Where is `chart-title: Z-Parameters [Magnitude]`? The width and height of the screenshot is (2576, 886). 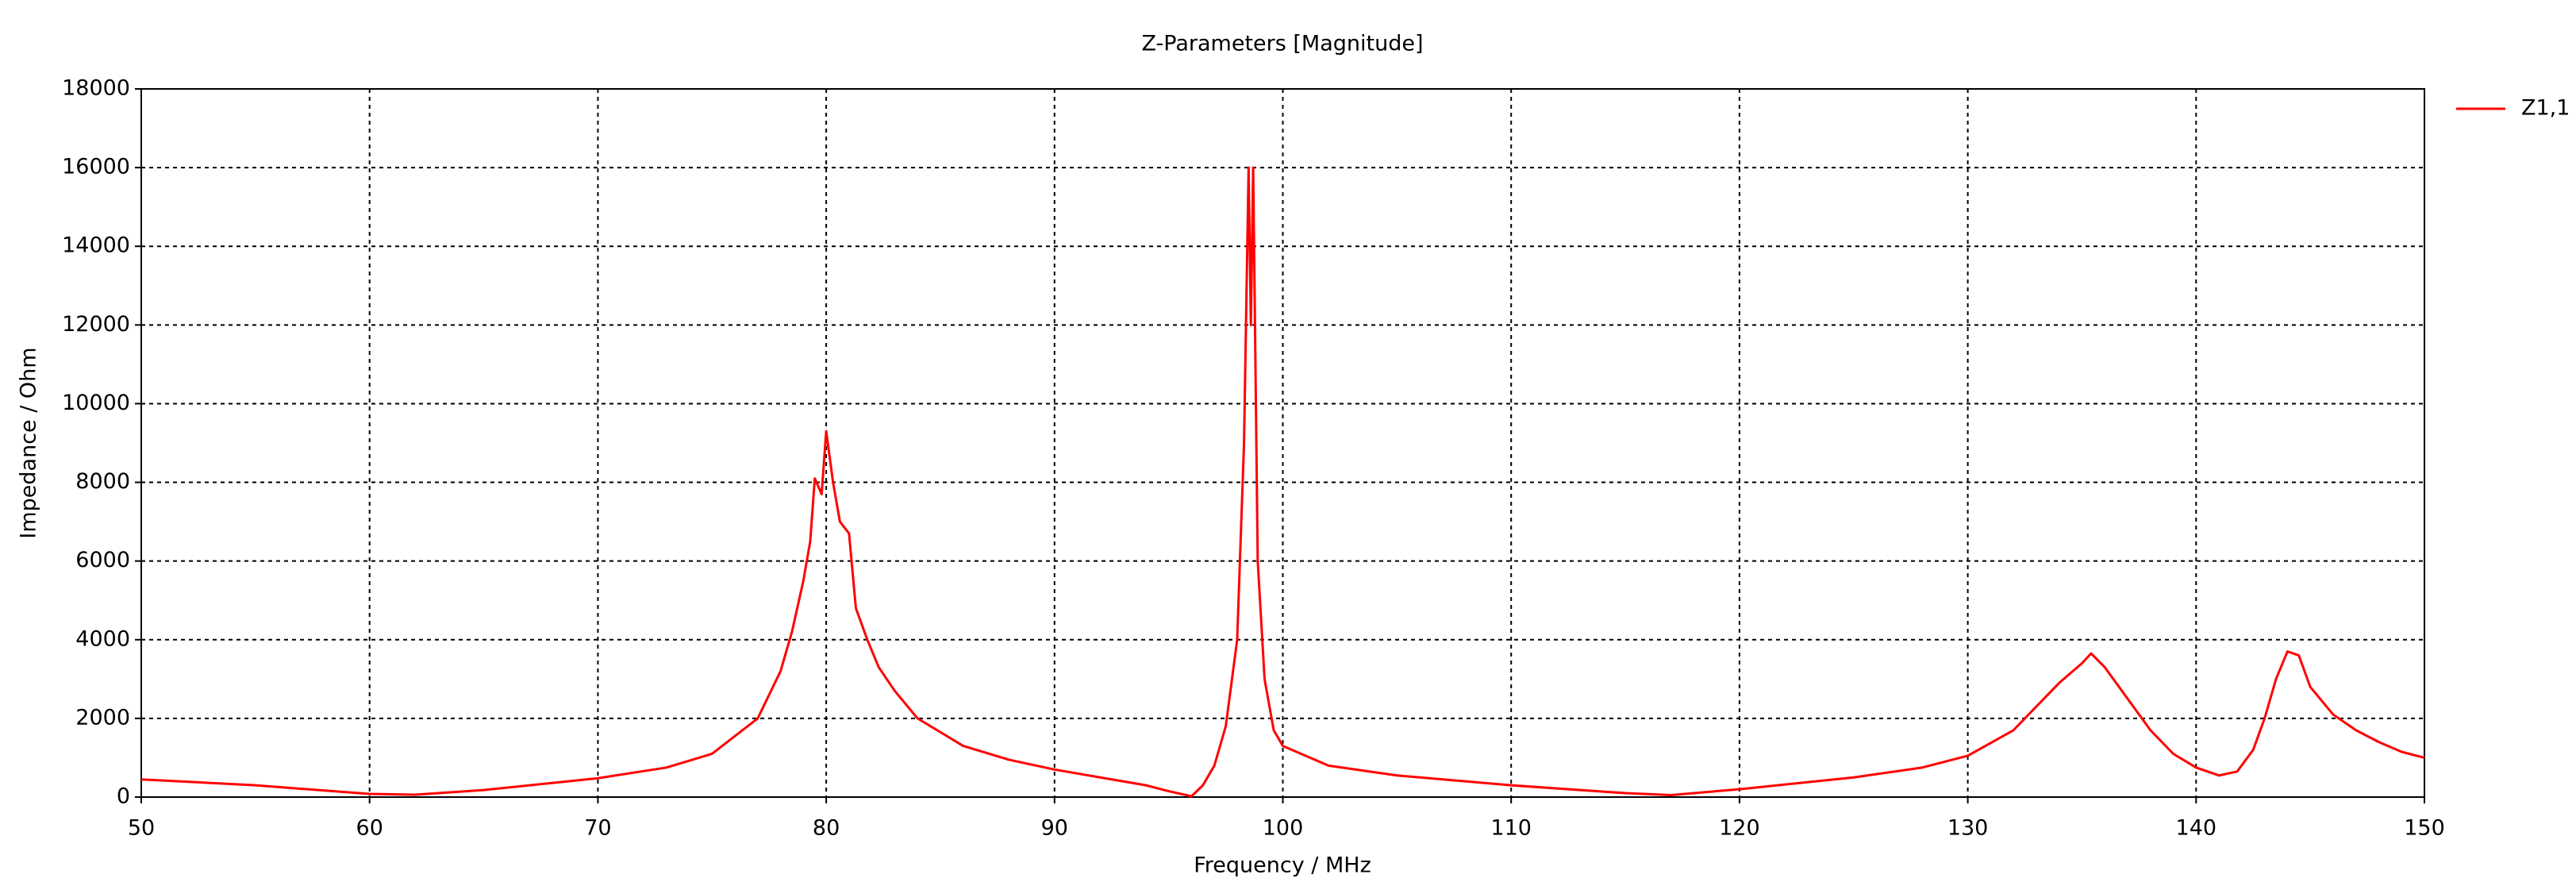
chart-title: Z-Parameters [Magnitude] is located at coordinates (1283, 44).